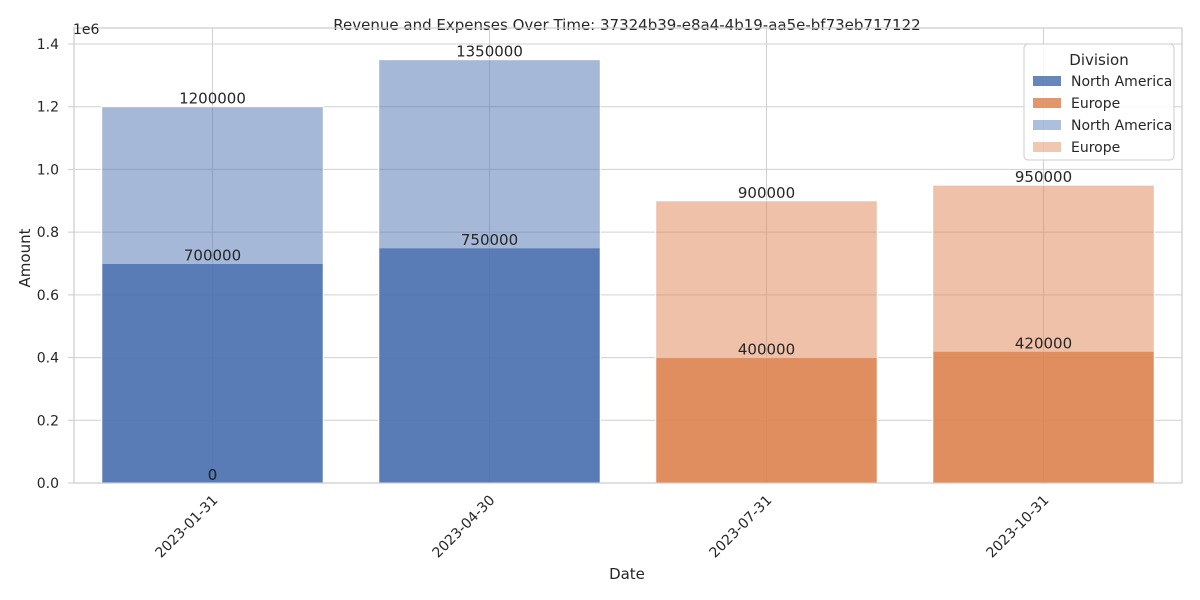  What do you see at coordinates (1098, 60) in the screenshot?
I see `legend-title: Division` at bounding box center [1098, 60].